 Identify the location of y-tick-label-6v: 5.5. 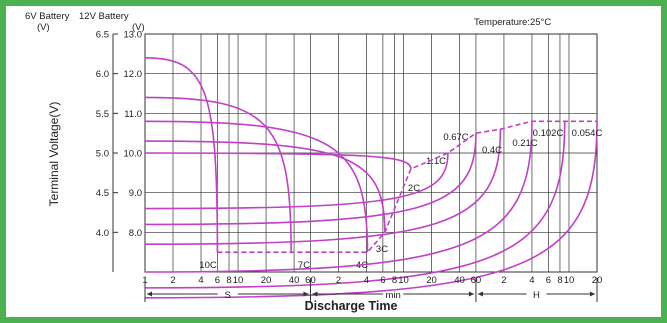
(102, 114).